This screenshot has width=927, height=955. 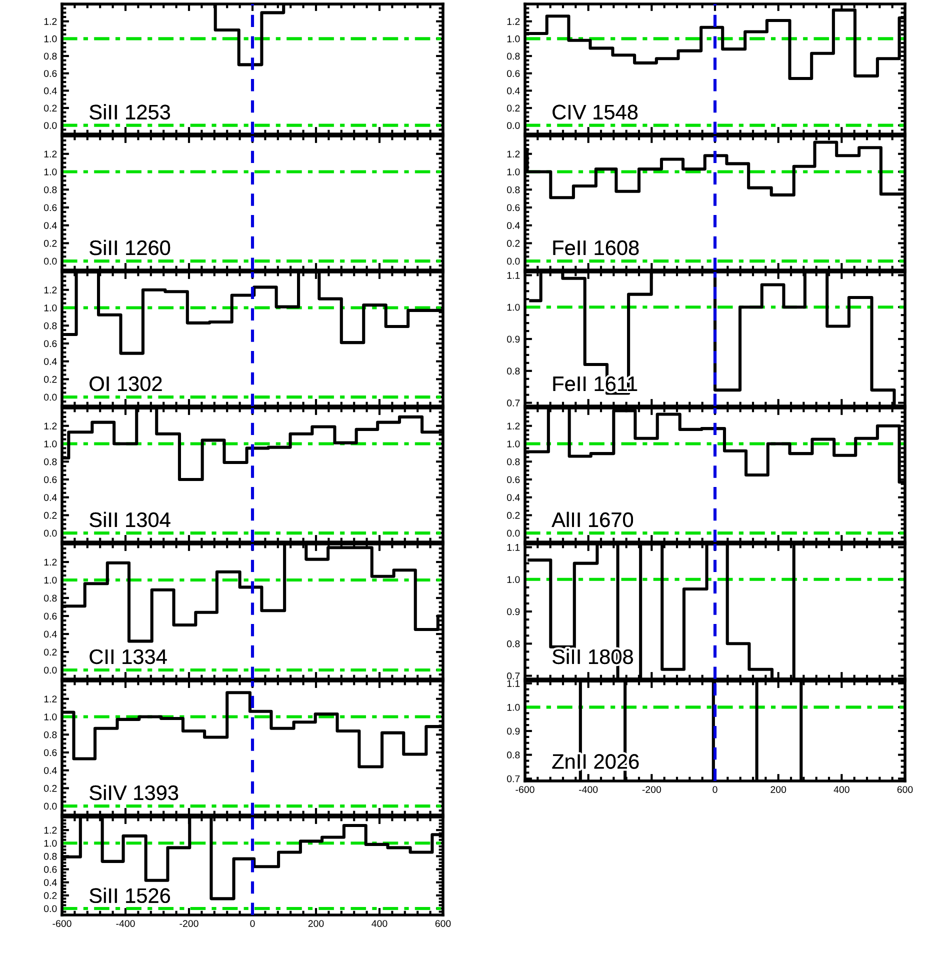 What do you see at coordinates (593, 520) in the screenshot?
I see `annotation: AlII 1670` at bounding box center [593, 520].